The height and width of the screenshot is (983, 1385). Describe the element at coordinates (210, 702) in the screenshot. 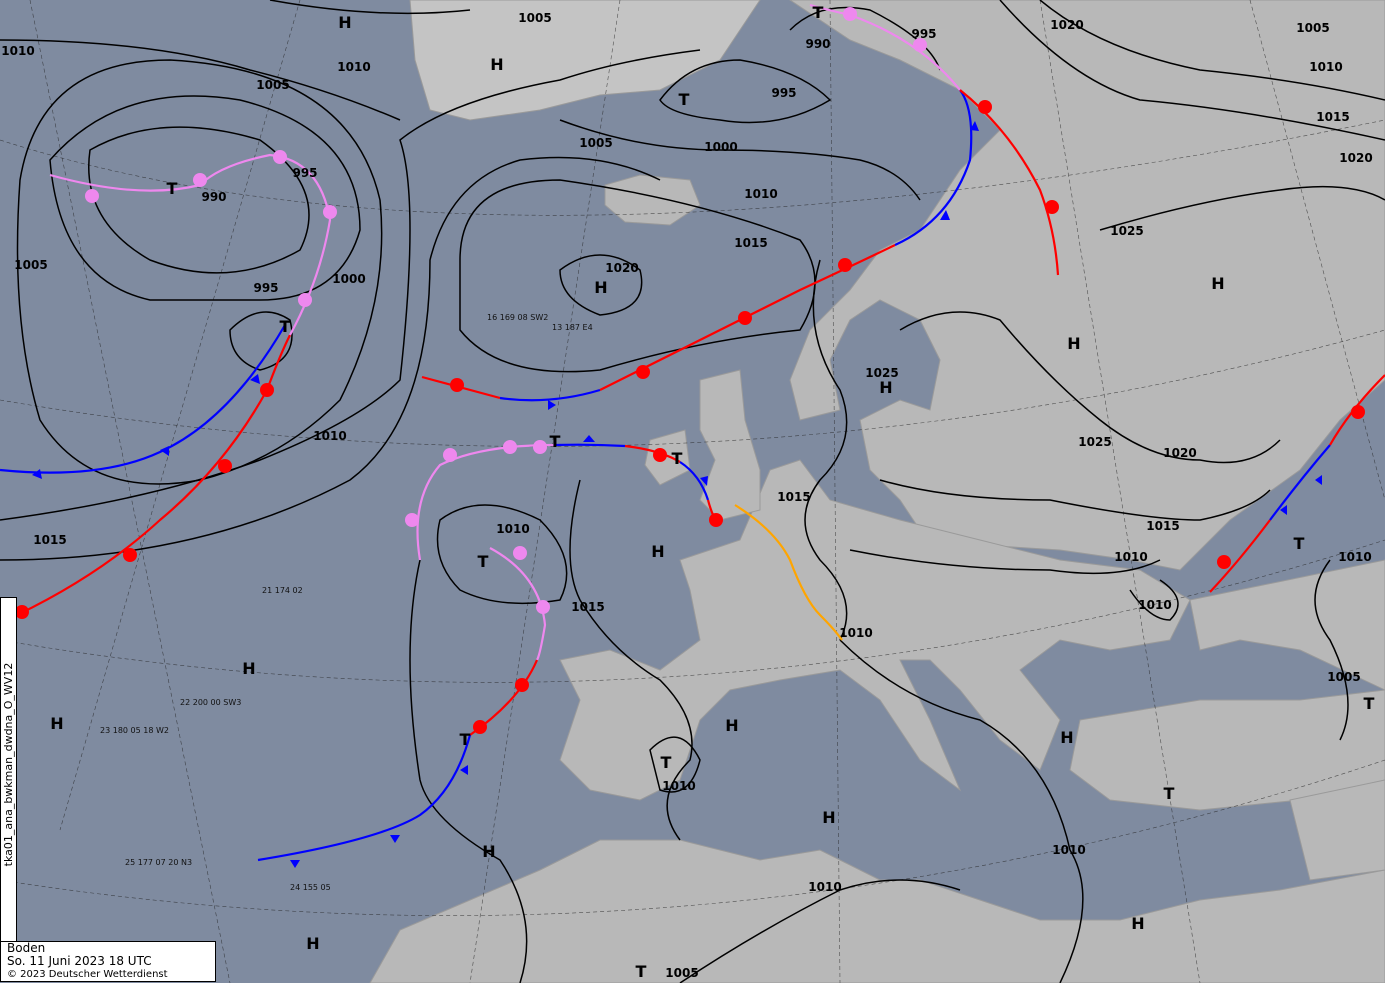

I see `station-plot: 22 200 00 SW3` at that location.